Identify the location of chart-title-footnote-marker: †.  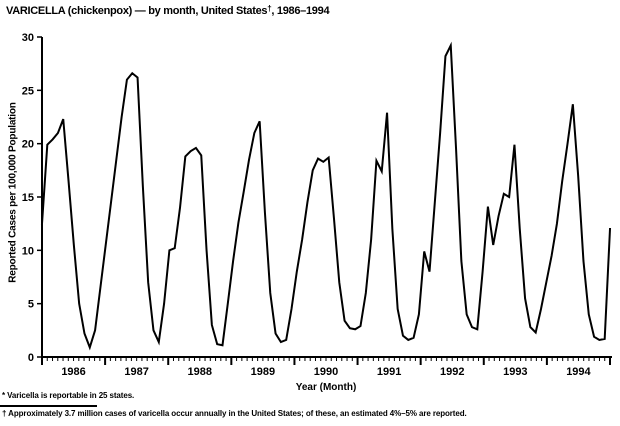
(269, 8).